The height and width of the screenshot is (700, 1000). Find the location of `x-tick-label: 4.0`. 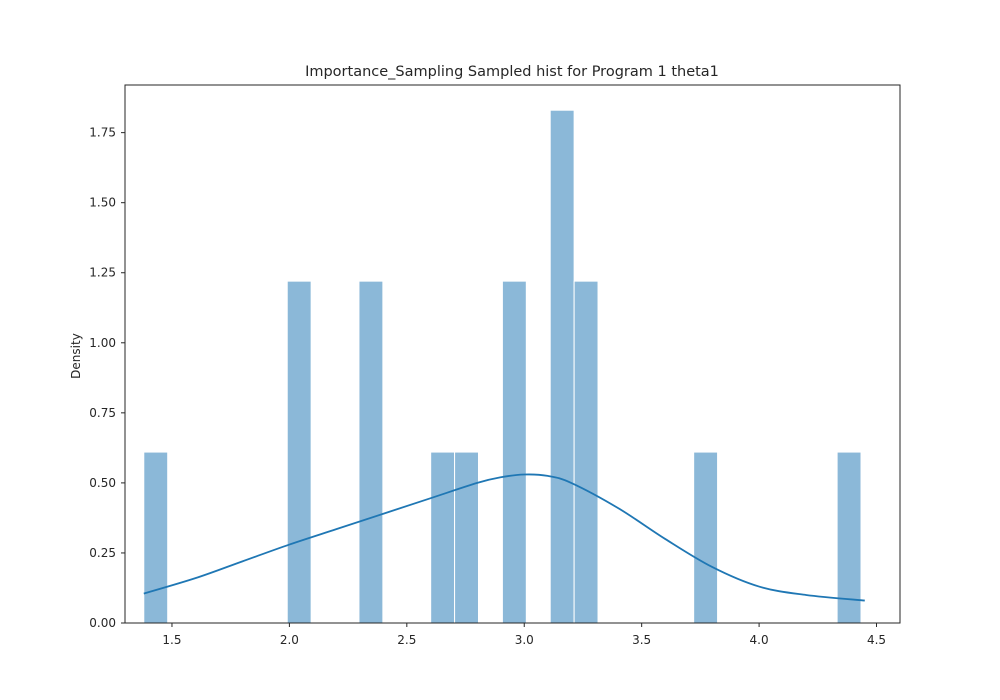

x-tick-label: 4.0 is located at coordinates (759, 640).